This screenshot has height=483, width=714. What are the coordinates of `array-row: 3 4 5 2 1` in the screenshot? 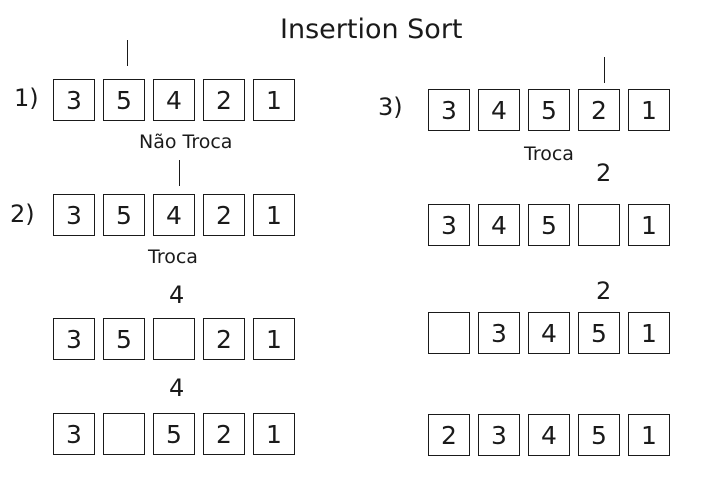 It's located at (549, 110).